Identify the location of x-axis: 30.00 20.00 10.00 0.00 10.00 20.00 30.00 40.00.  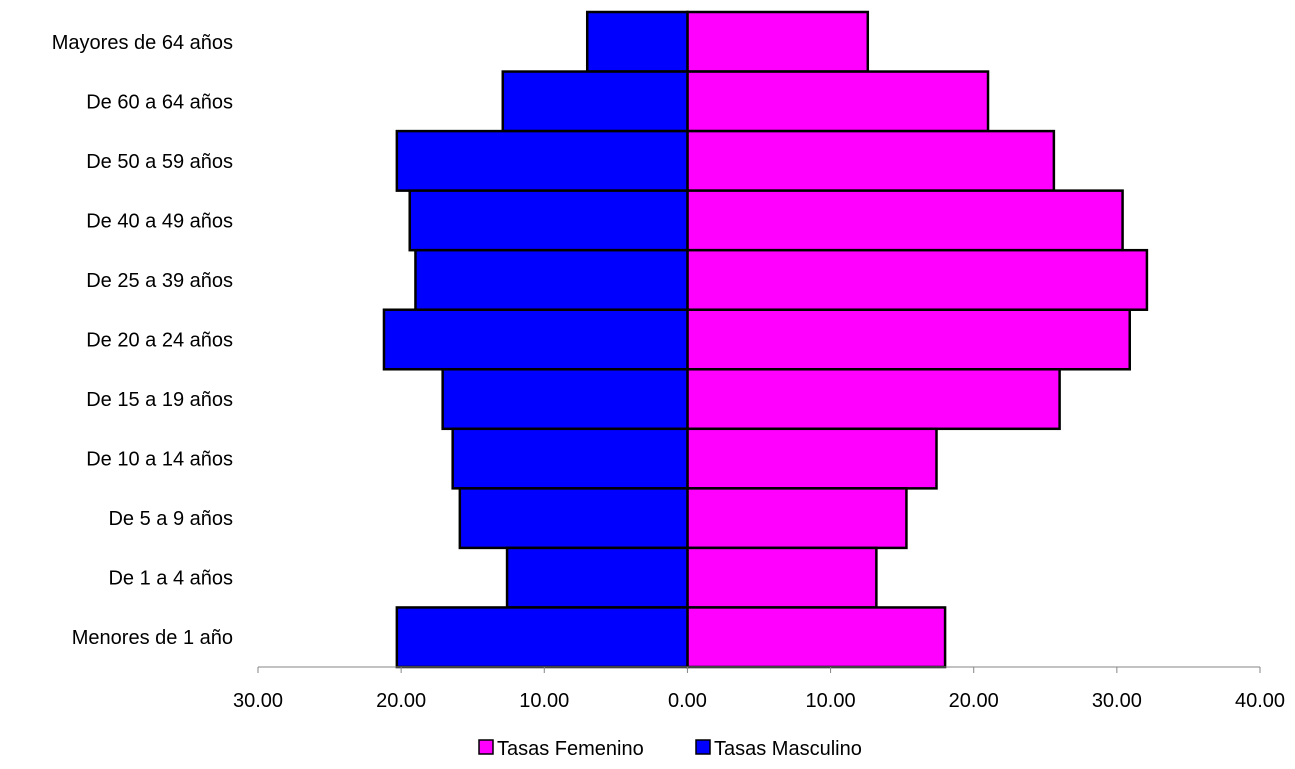
(759, 689).